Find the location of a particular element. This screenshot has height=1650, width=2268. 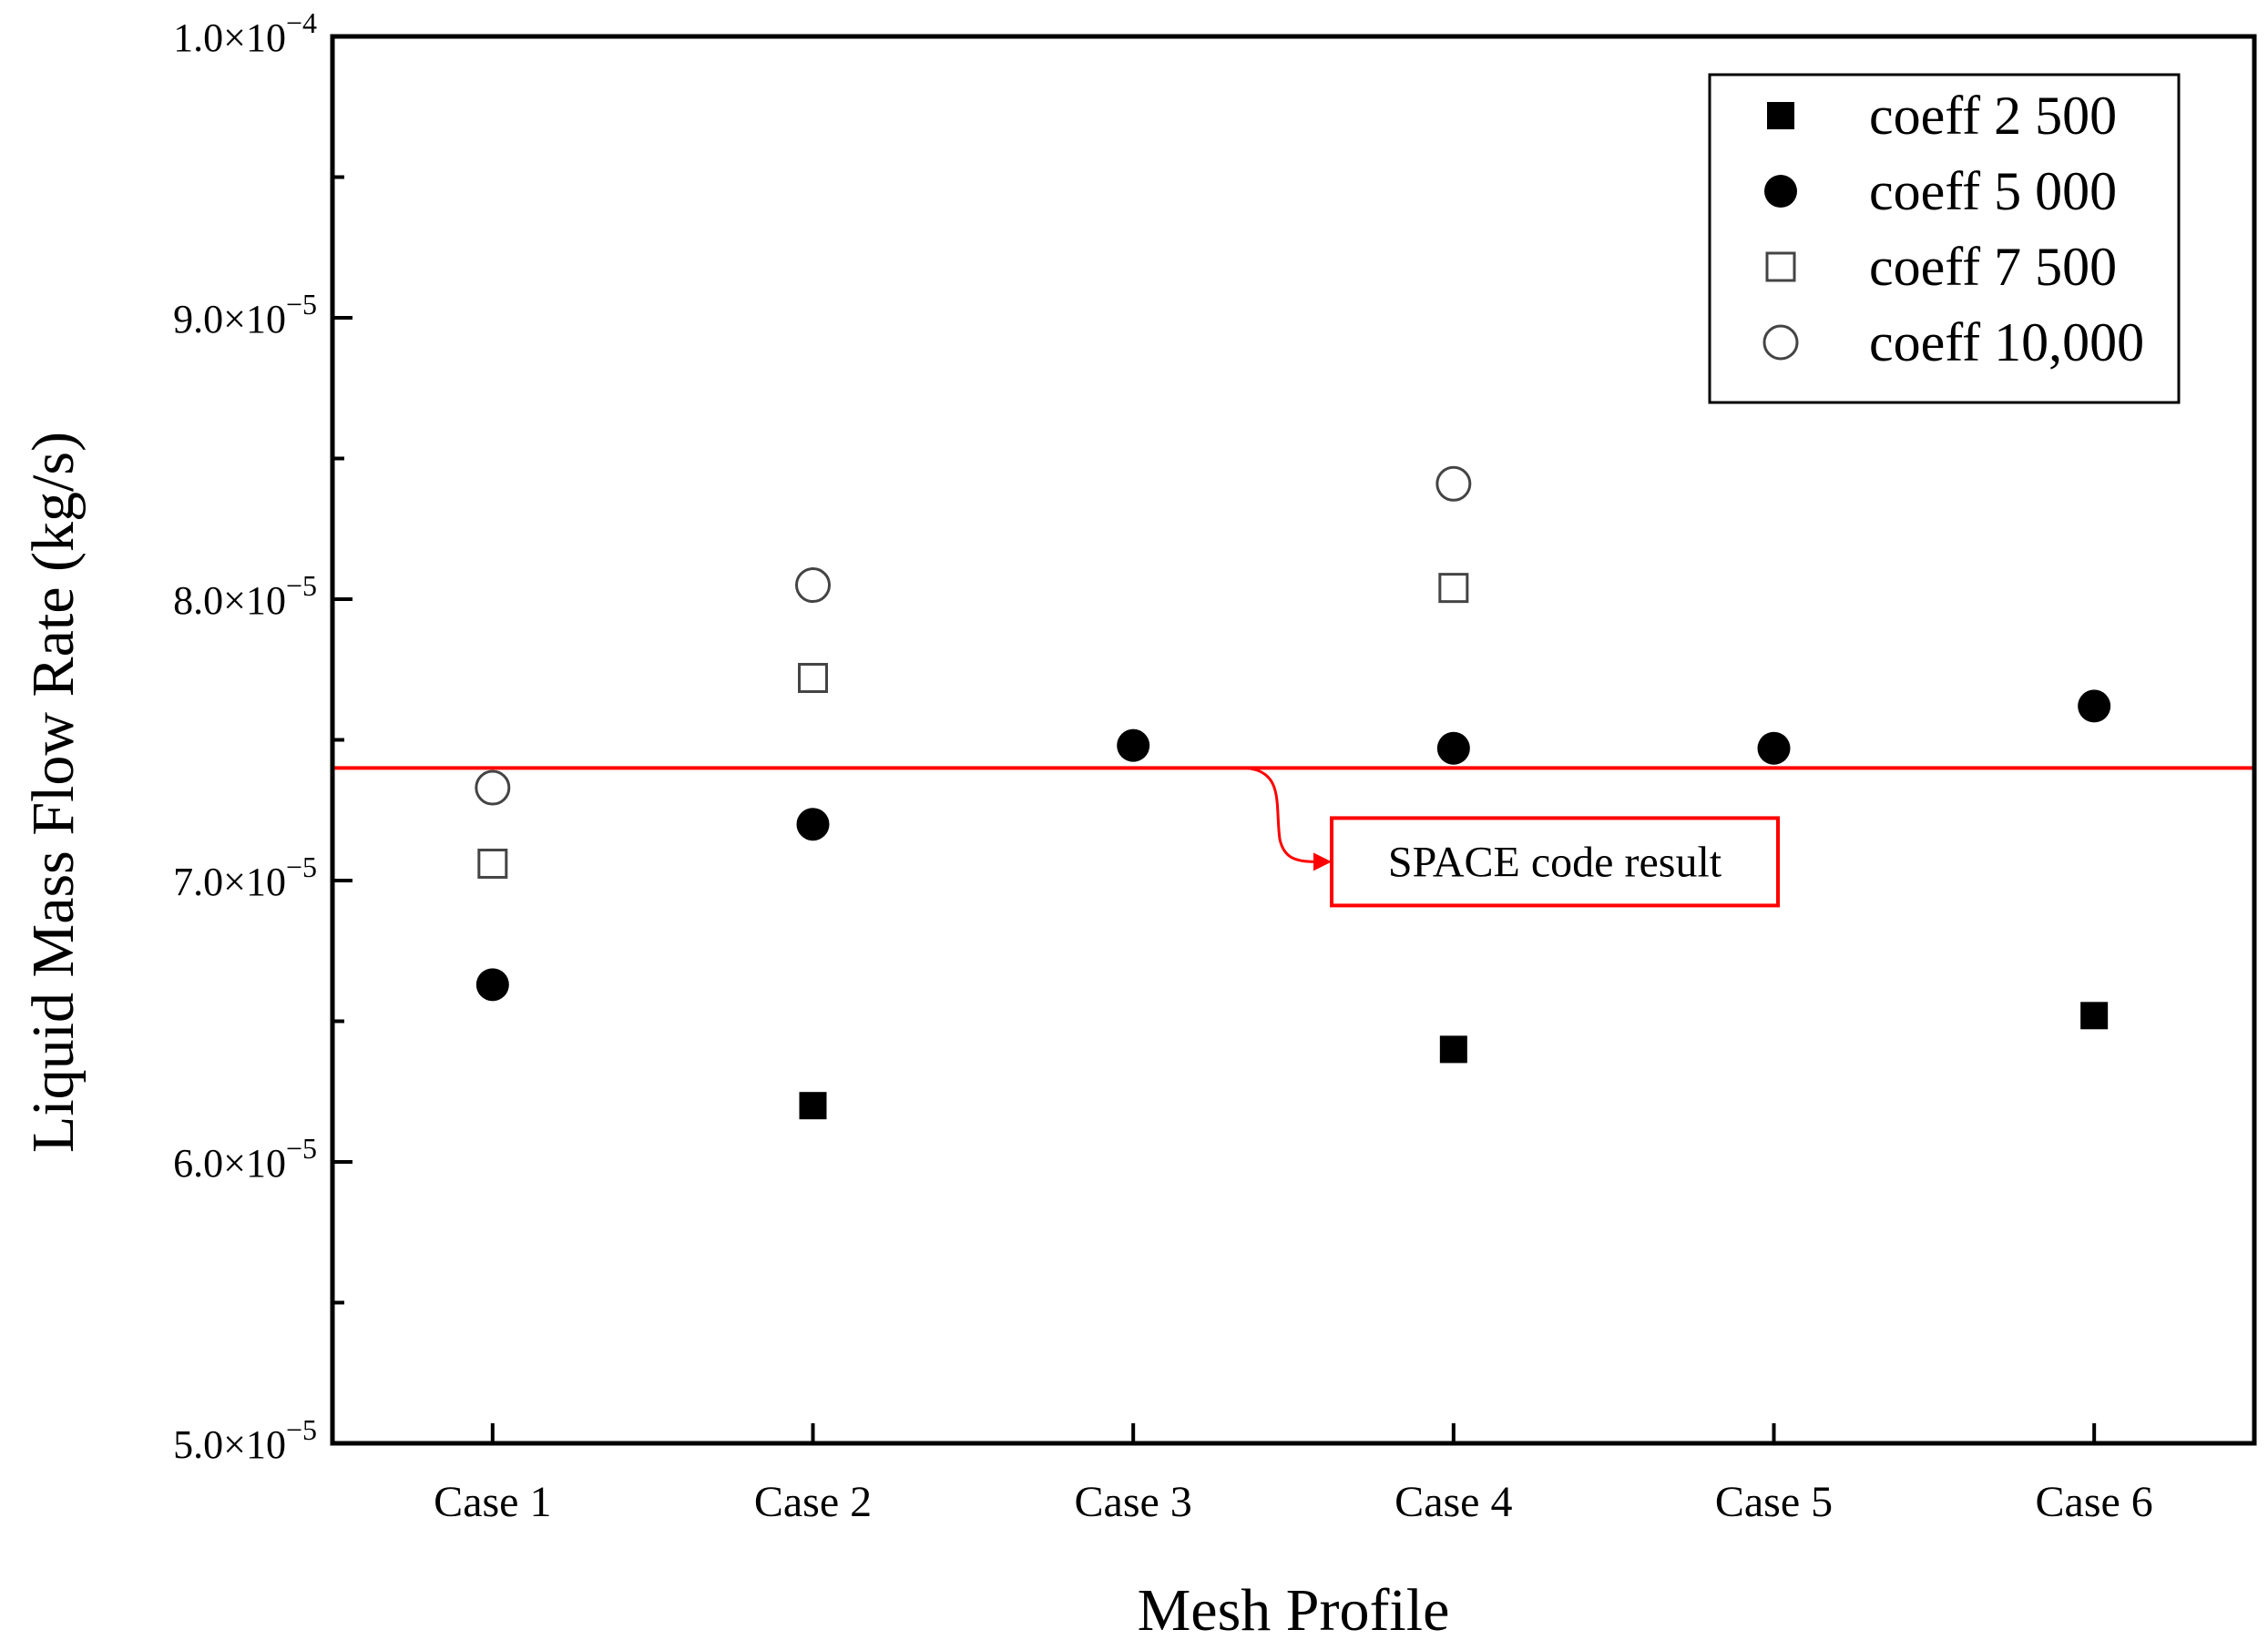

legend-label: coeff 10,000 is located at coordinates (2006, 342).